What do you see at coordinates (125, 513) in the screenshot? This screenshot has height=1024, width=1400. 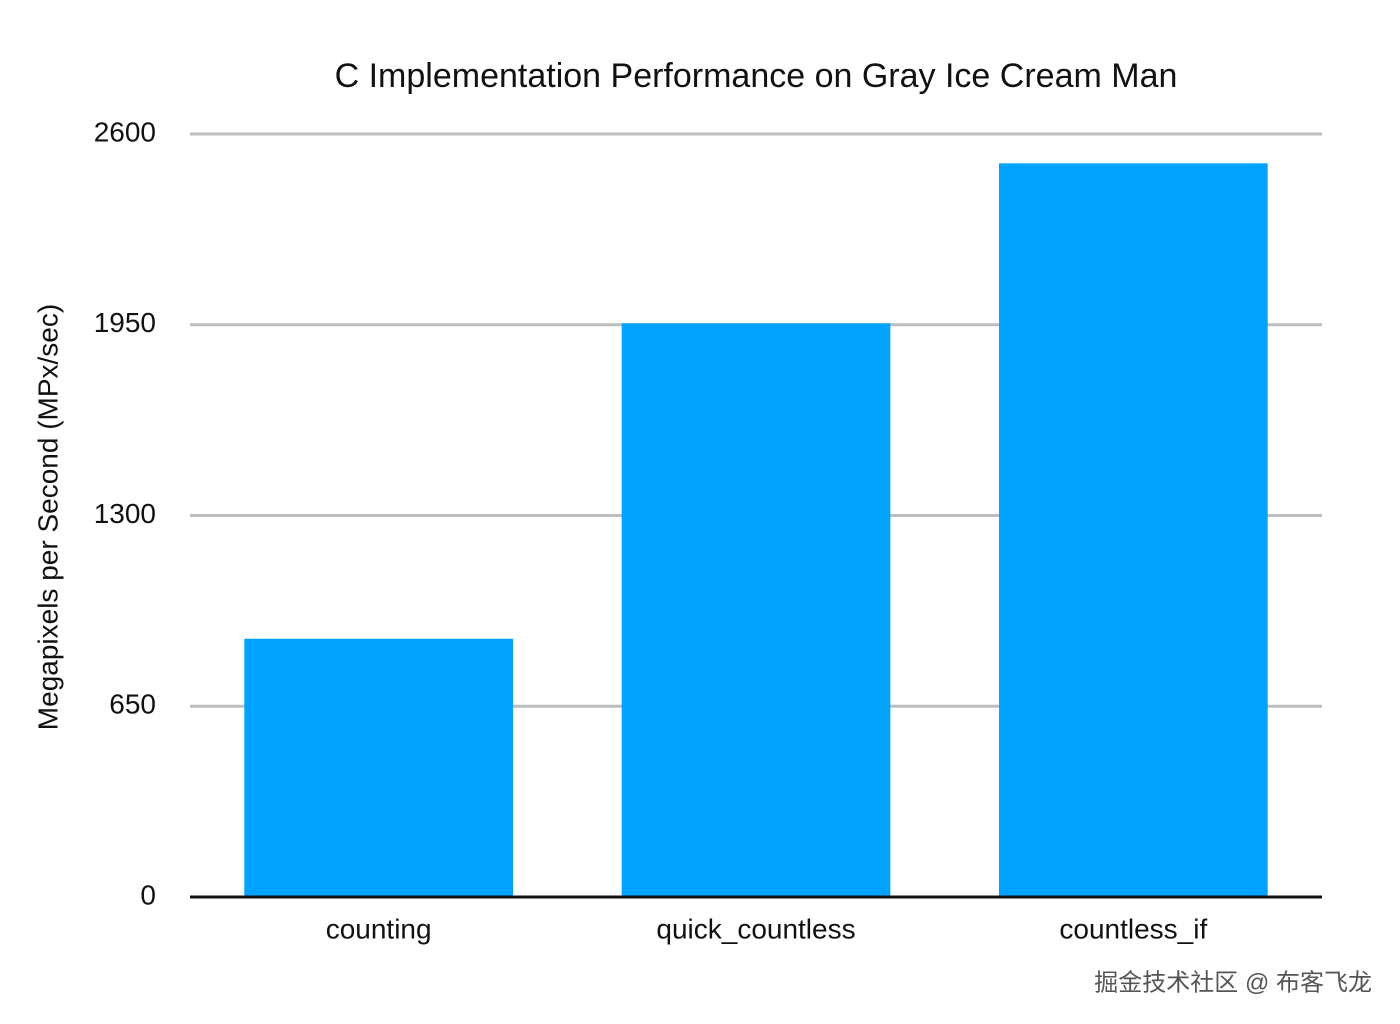 I see `y-tick-label: 1300` at bounding box center [125, 513].